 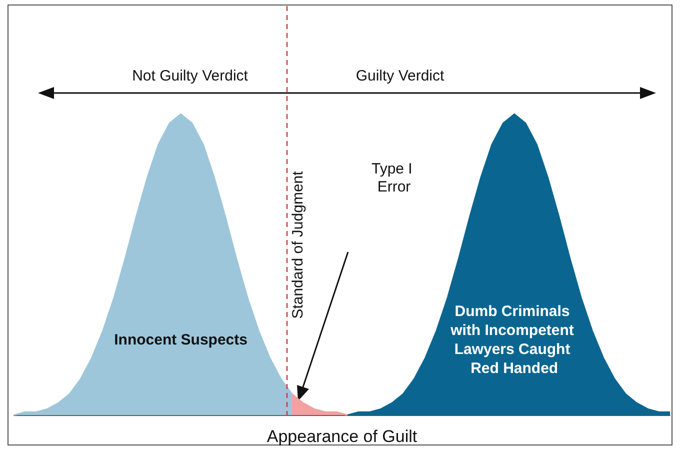 What do you see at coordinates (401, 76) in the screenshot?
I see `text: Guilty Verdict` at bounding box center [401, 76].